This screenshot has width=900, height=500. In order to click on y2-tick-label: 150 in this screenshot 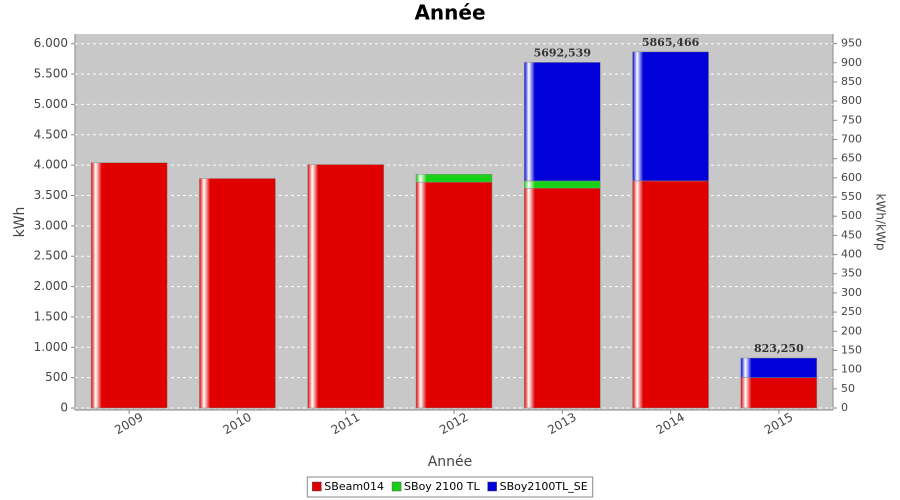, I will do `click(851, 349)`.